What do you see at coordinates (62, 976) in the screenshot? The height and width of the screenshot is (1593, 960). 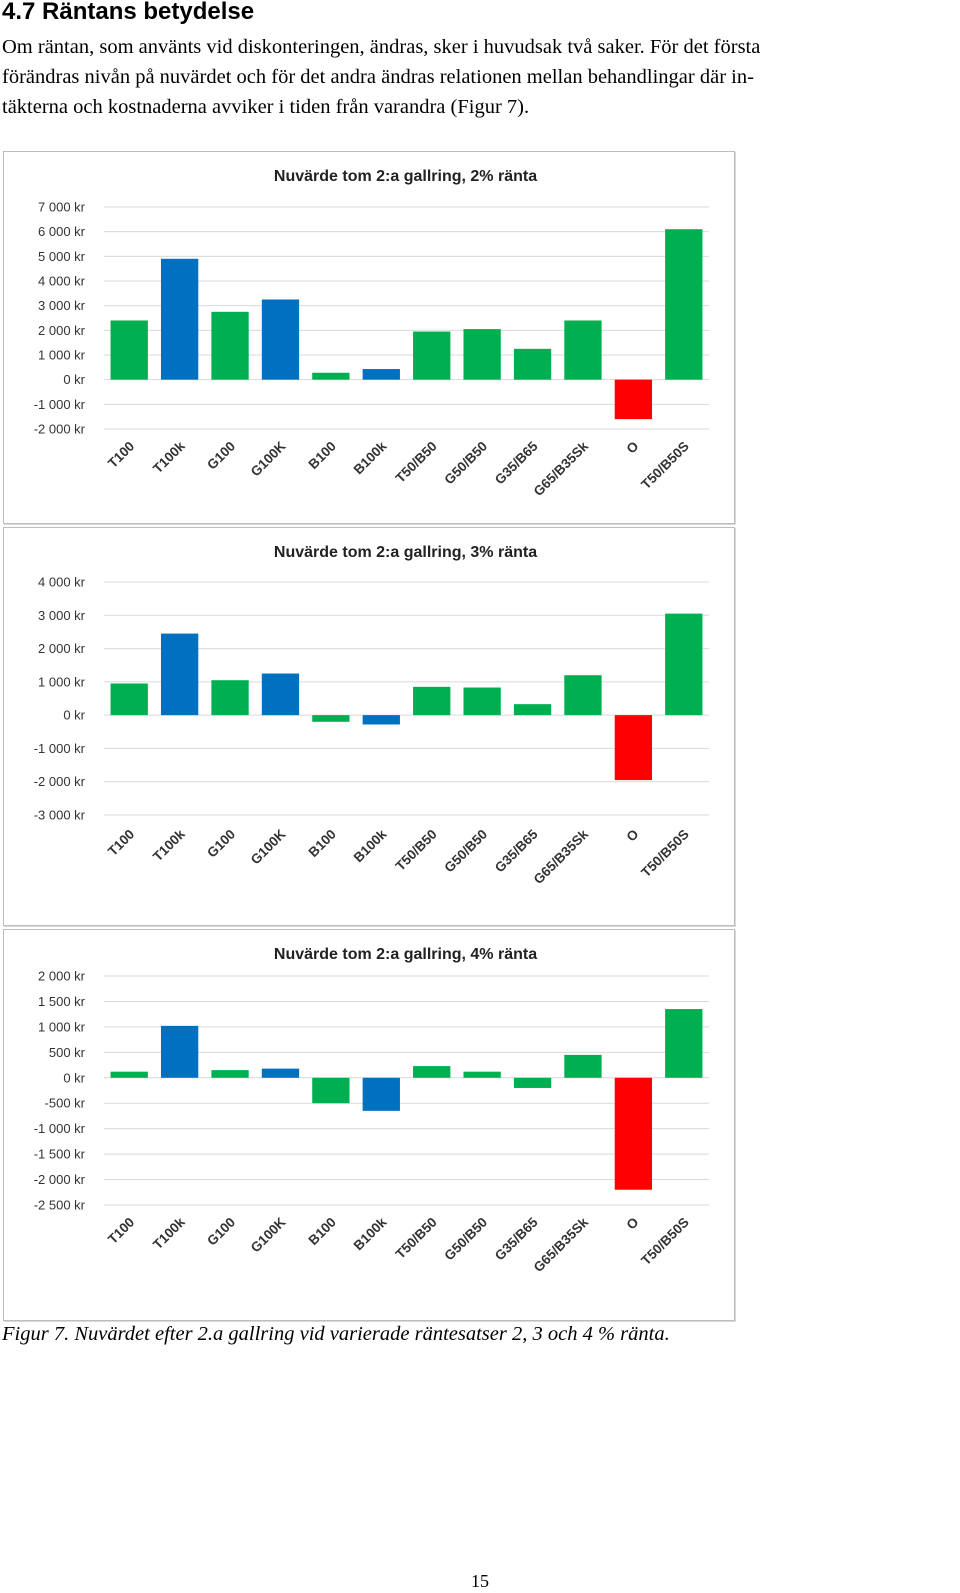 I see `y-tick-label: 2 000 kr` at bounding box center [62, 976].